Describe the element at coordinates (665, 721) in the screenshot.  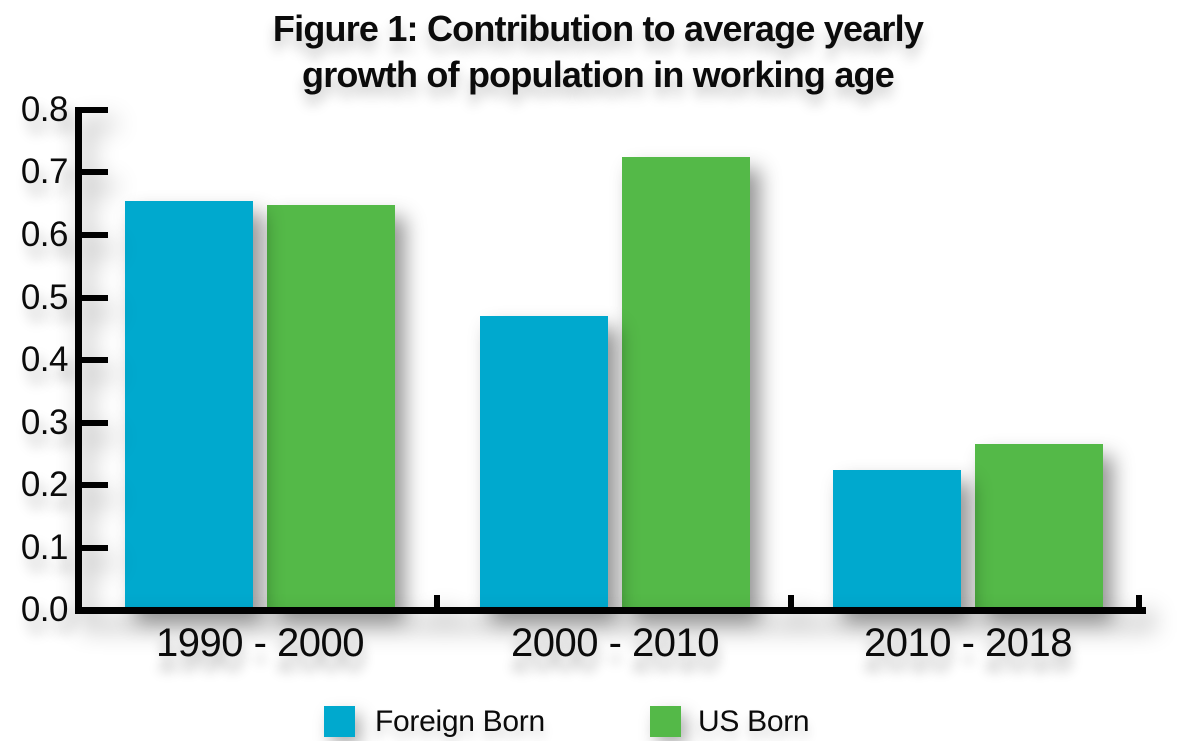
I see `legend-swatch-us-born` at that location.